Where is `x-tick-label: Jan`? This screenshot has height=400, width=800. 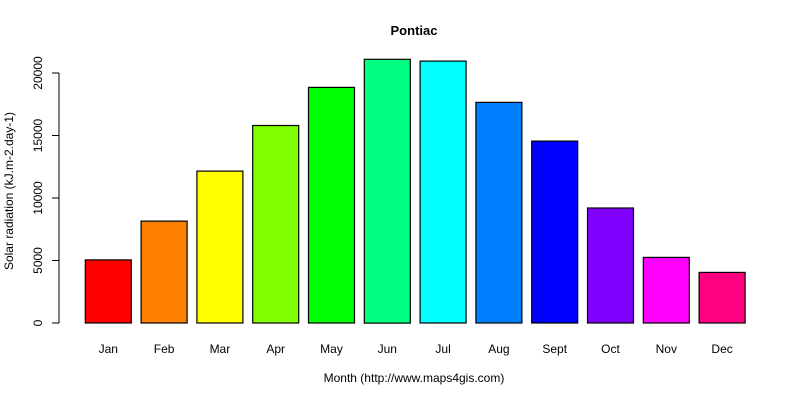 x-tick-label: Jan is located at coordinates (108, 349).